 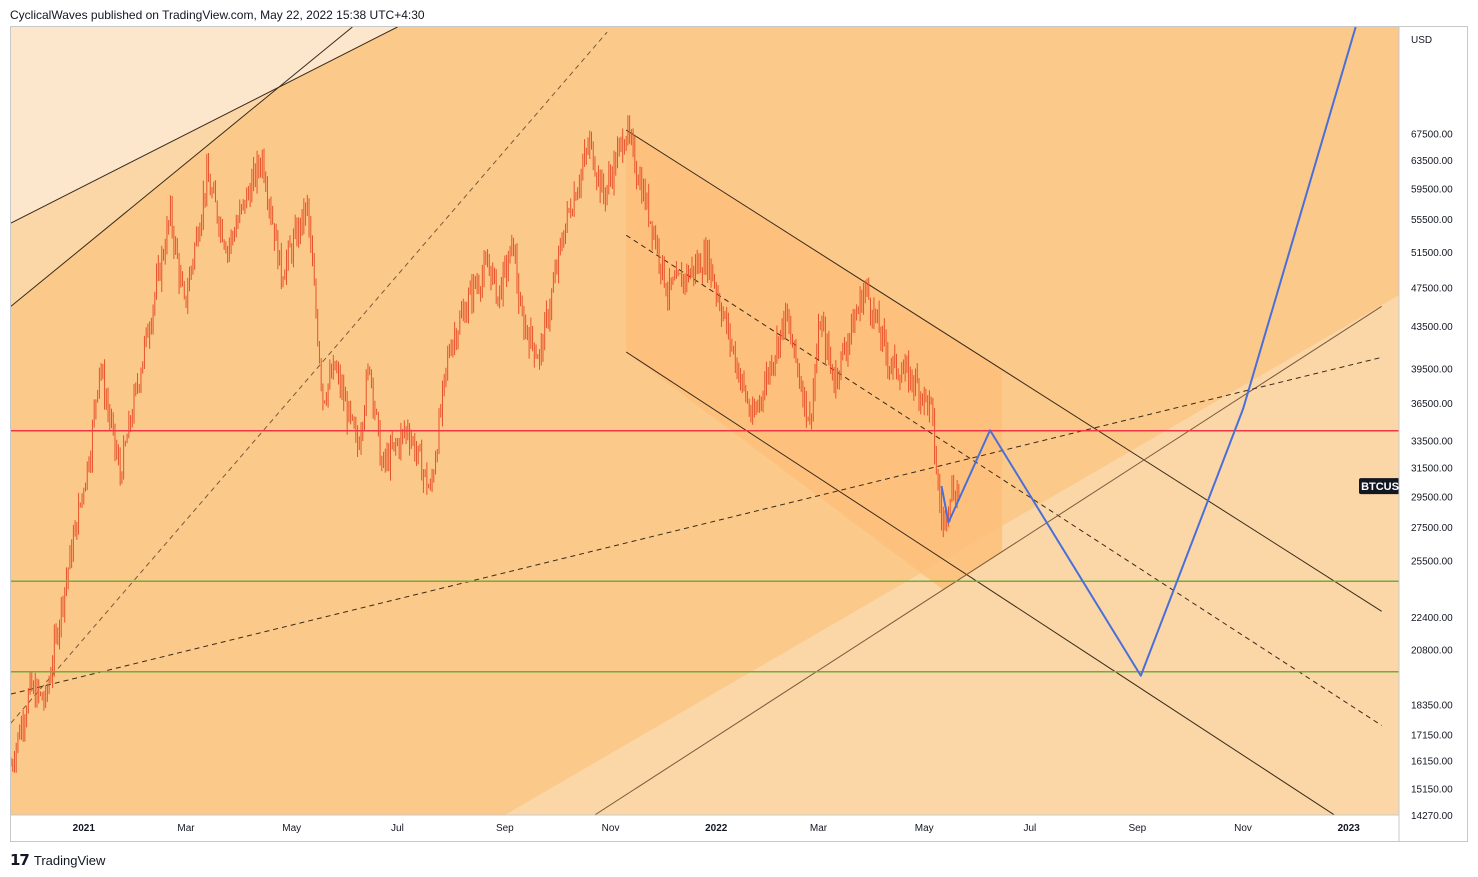 What do you see at coordinates (1432, 442) in the screenshot?
I see `price-tick-label: 33500.00` at bounding box center [1432, 442].